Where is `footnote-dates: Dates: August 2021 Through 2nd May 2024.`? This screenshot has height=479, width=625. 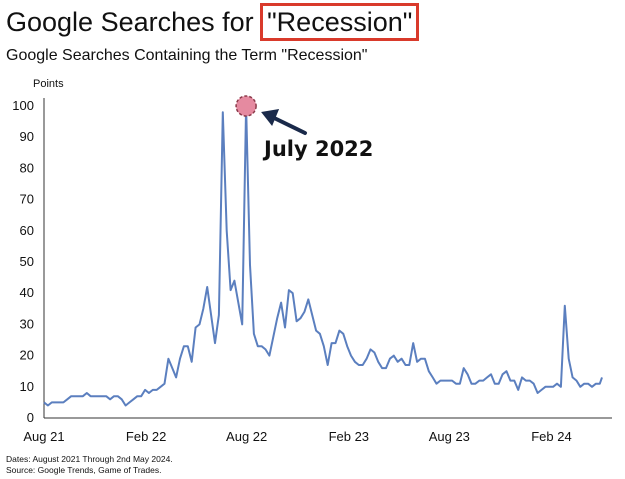 footnote-dates: Dates: August 2021 Through 2nd May 2024. is located at coordinates (89, 459).